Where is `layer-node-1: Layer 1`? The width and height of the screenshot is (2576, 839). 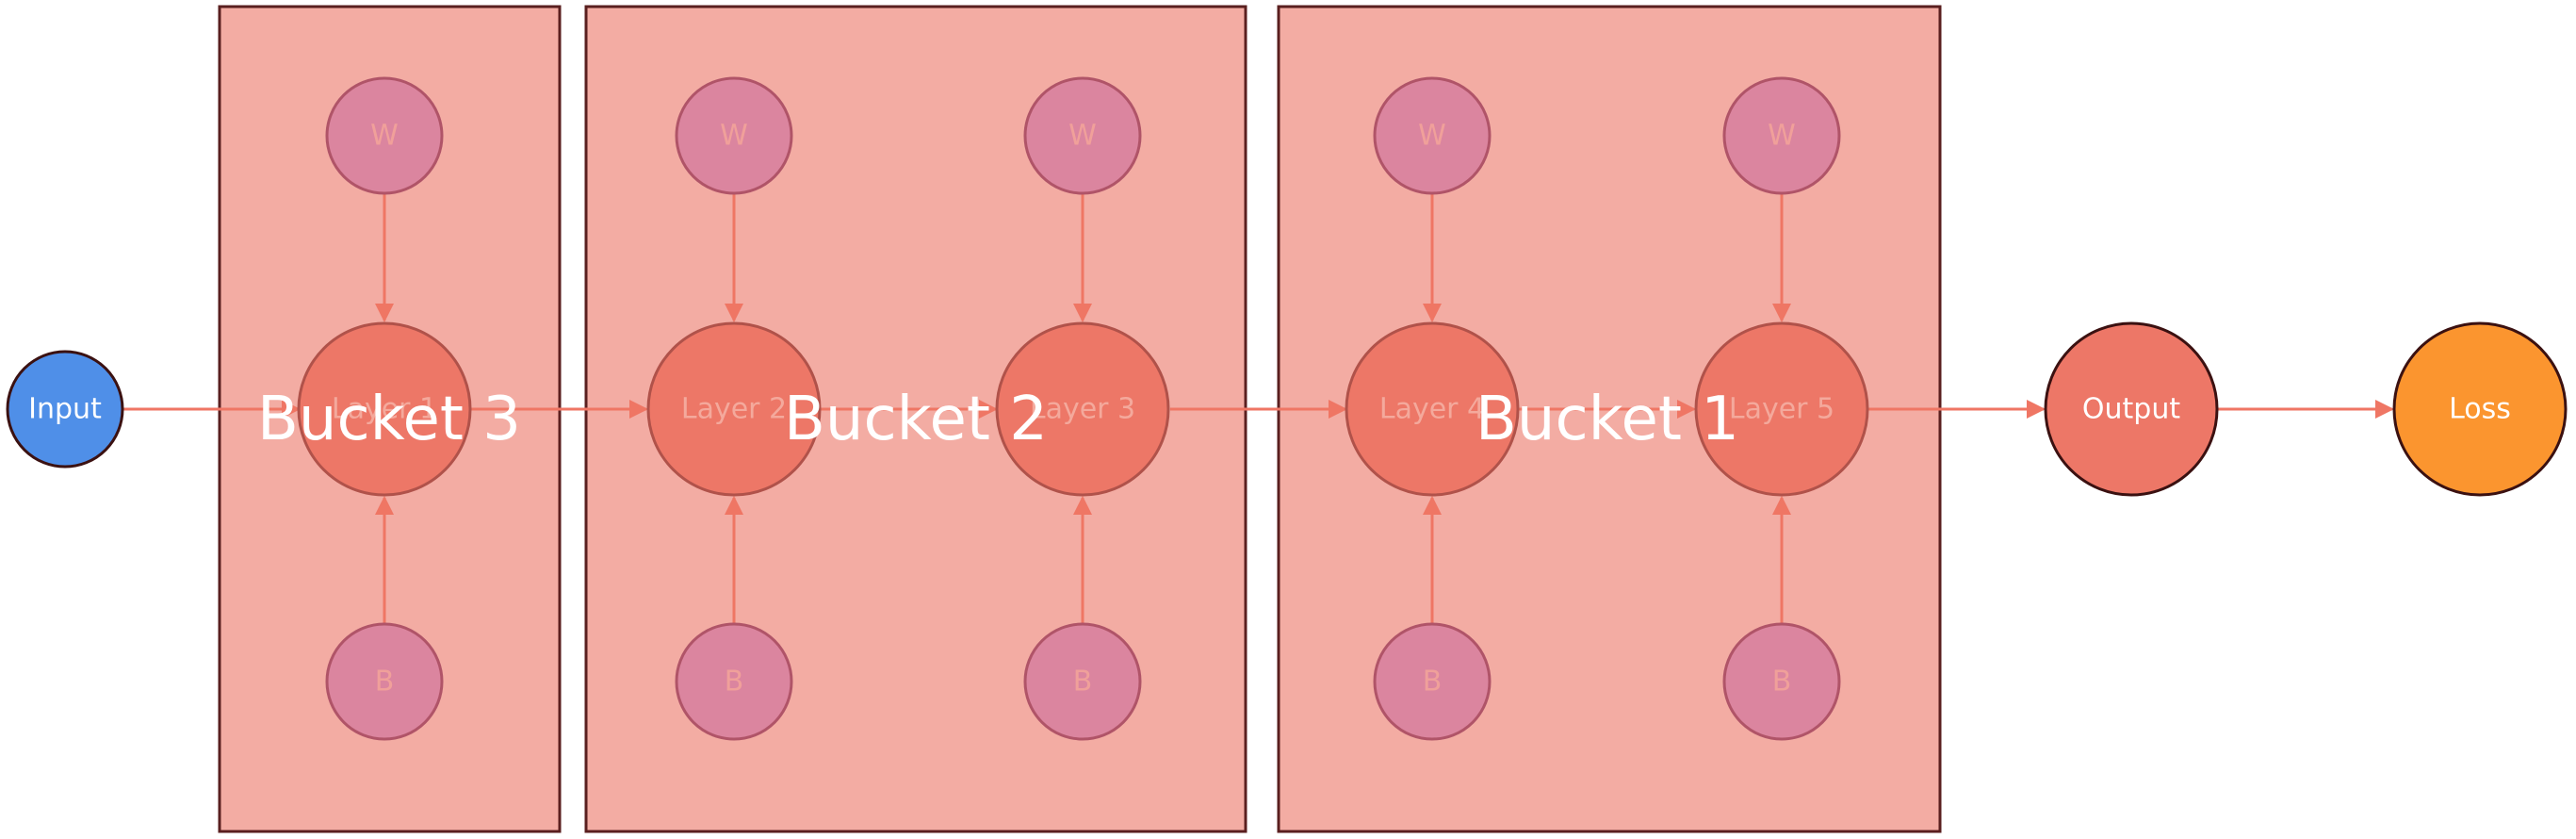
layer-node-1: Layer 1 is located at coordinates (384, 409).